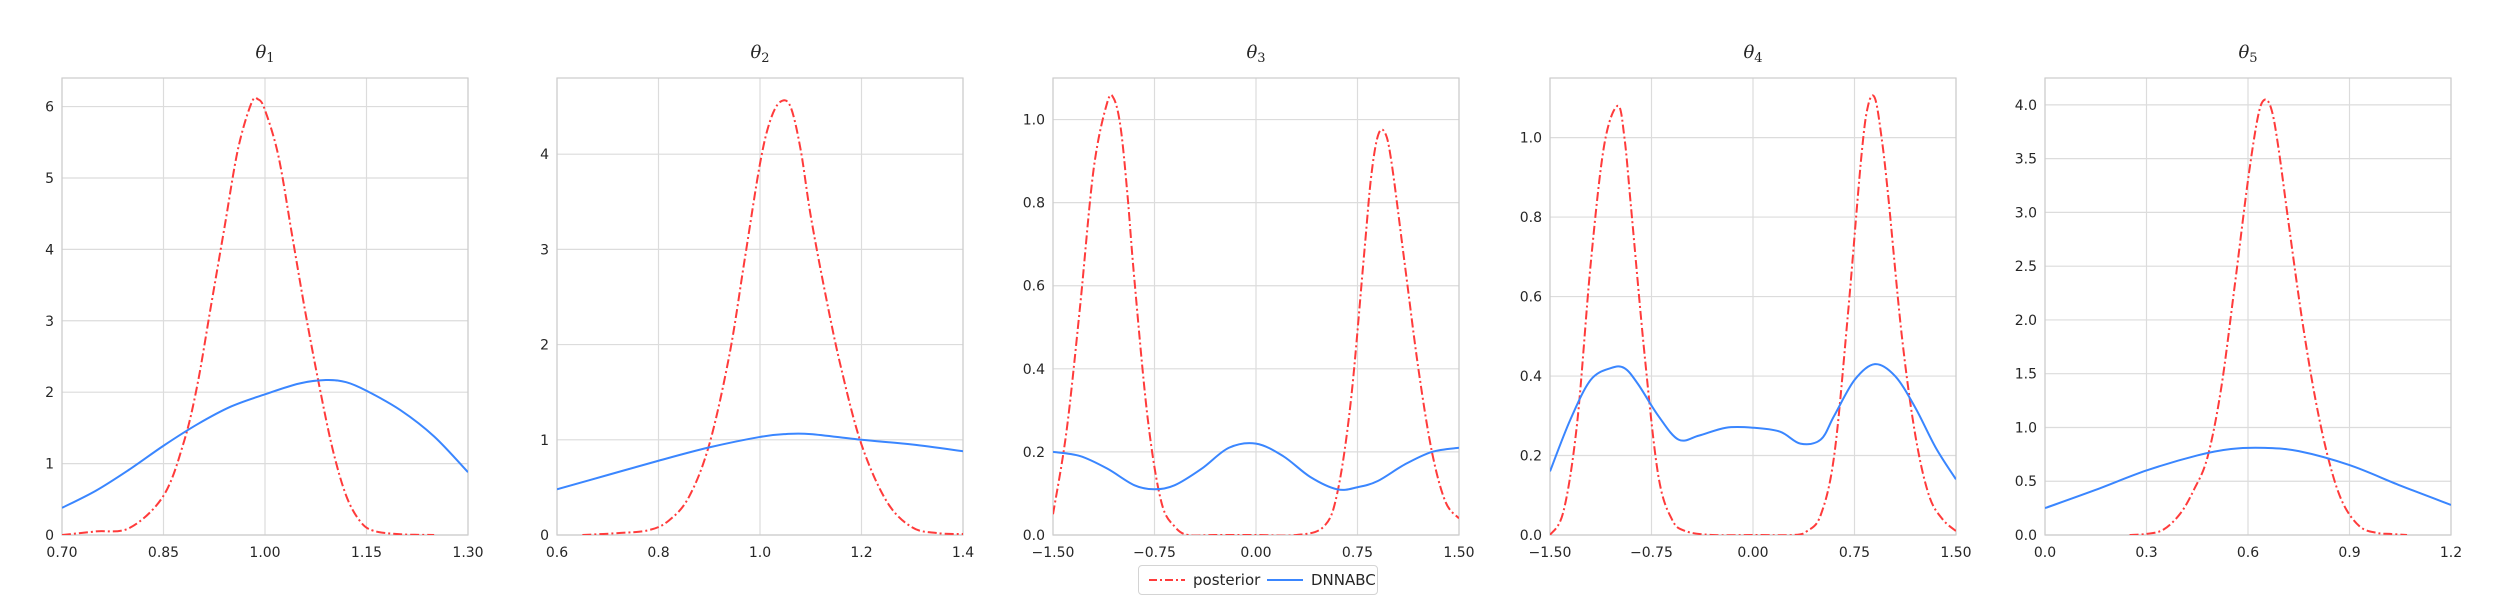 The height and width of the screenshot is (604, 2500). What do you see at coordinates (2026, 160) in the screenshot?
I see `y-tick-label: 3.5` at bounding box center [2026, 160].